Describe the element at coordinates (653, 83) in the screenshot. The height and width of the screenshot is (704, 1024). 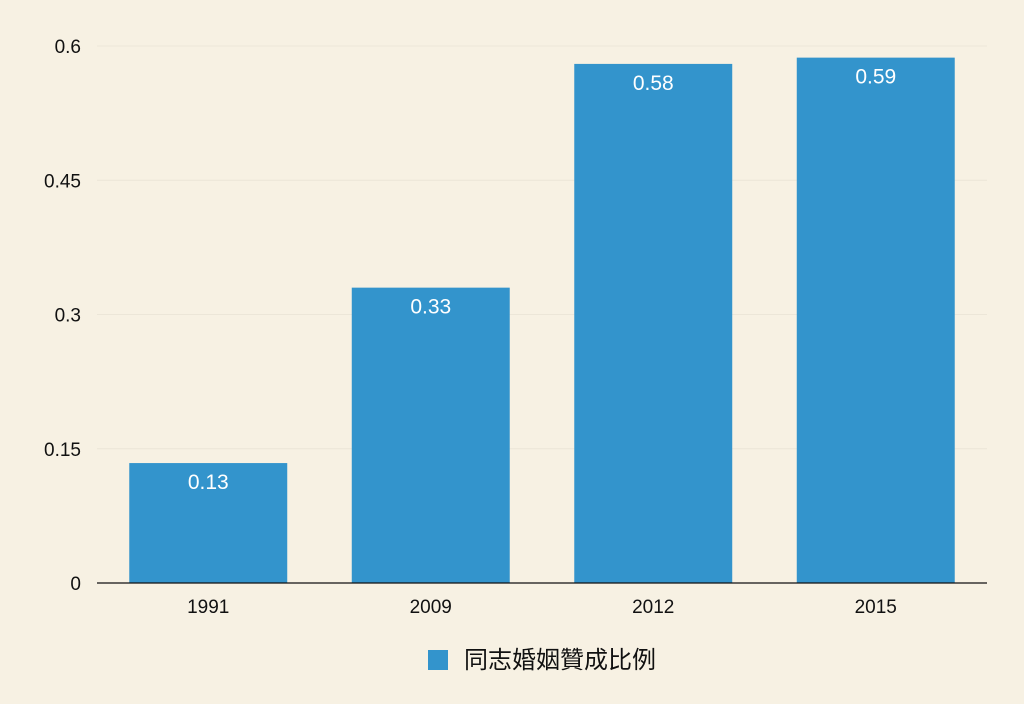
I see `data-label-2012: 0.58` at that location.